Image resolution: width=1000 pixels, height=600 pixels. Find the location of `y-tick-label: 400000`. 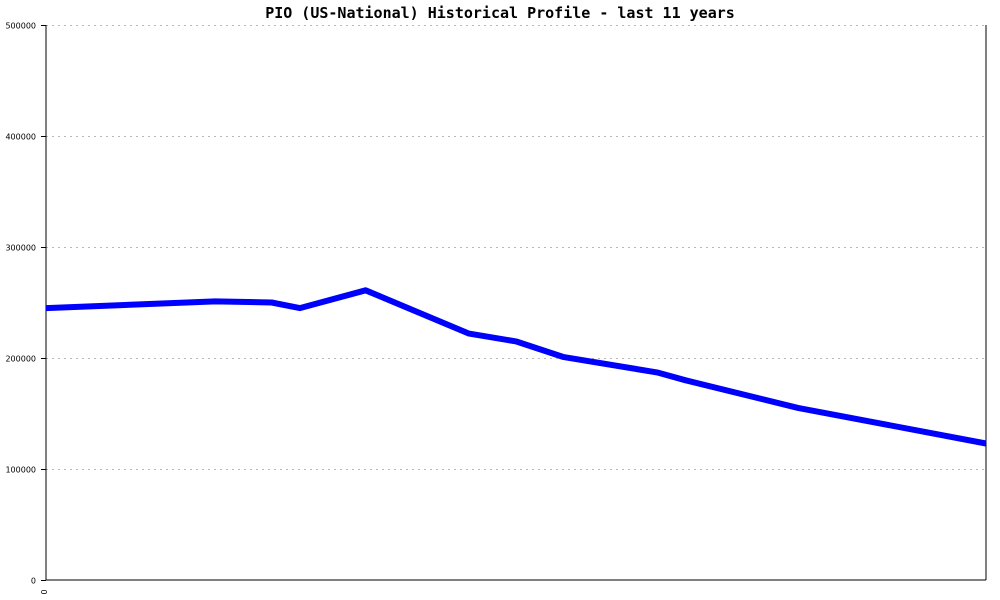

y-tick-label: 400000 is located at coordinates (20, 137).